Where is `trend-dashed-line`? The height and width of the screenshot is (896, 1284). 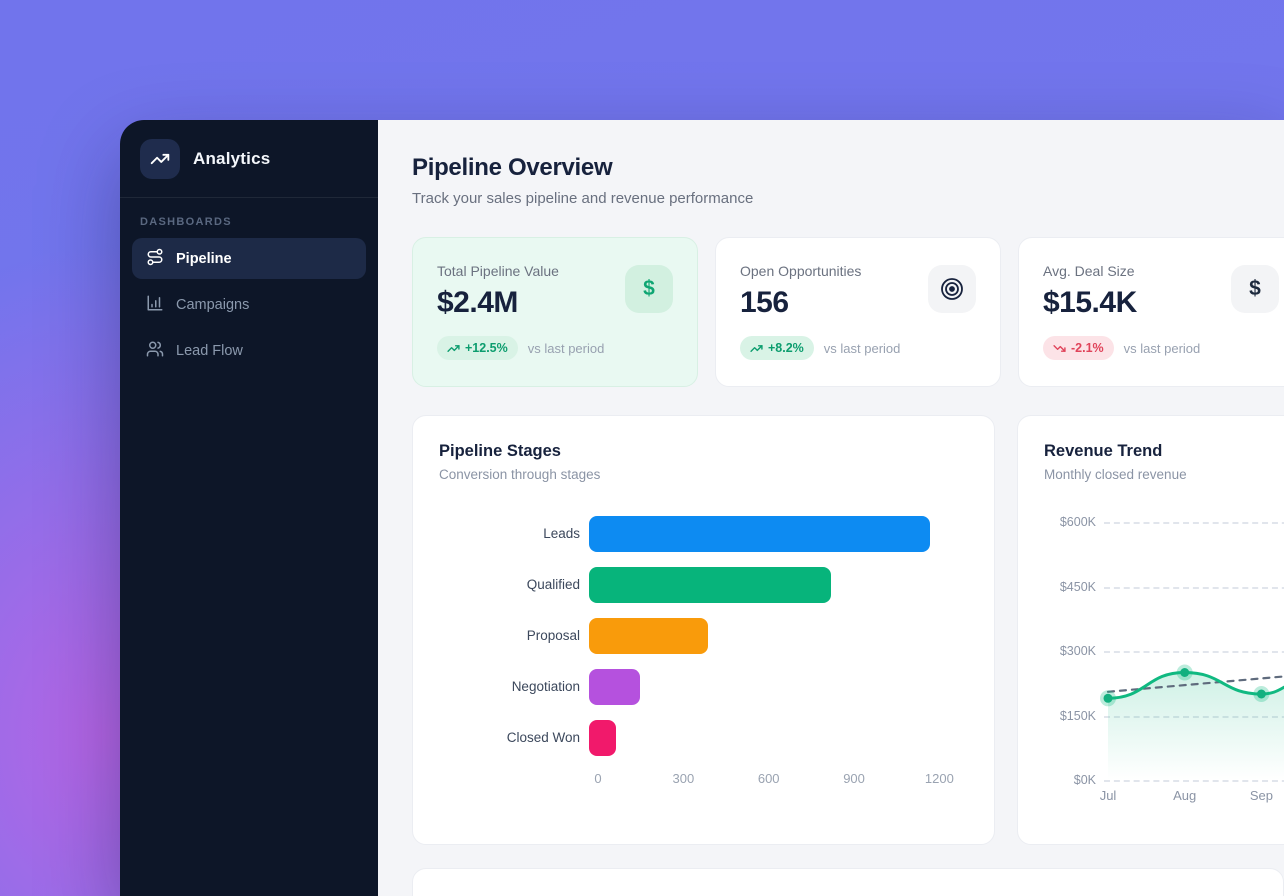
trend-dashed-line is located at coordinates (1195, 684).